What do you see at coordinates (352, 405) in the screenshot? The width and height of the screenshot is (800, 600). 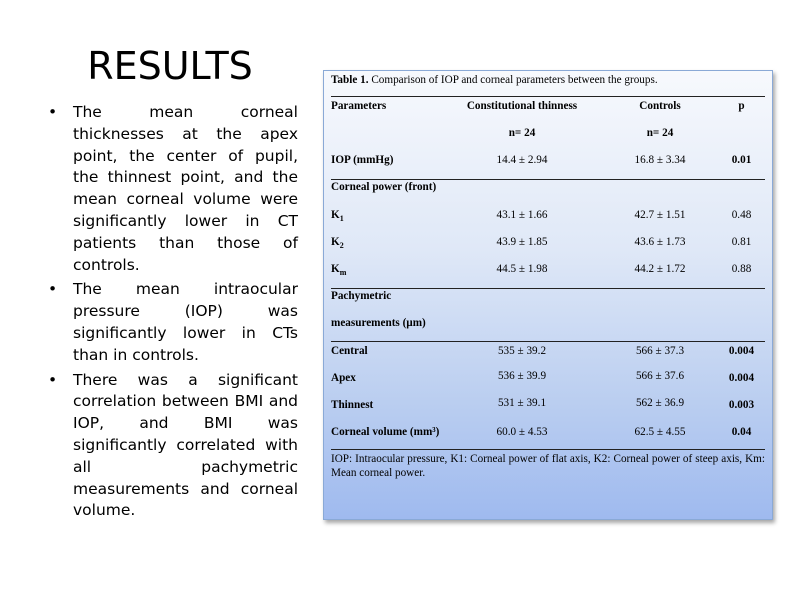 I see `row-param: Thinnest` at bounding box center [352, 405].